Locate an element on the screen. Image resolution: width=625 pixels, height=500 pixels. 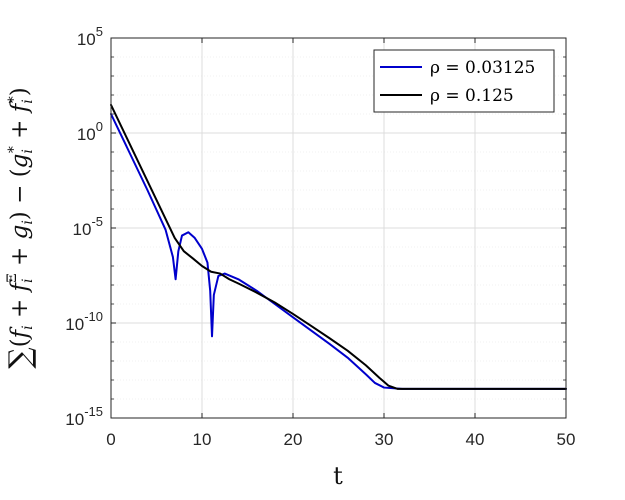
x-axis-title: t is located at coordinates (338, 476).